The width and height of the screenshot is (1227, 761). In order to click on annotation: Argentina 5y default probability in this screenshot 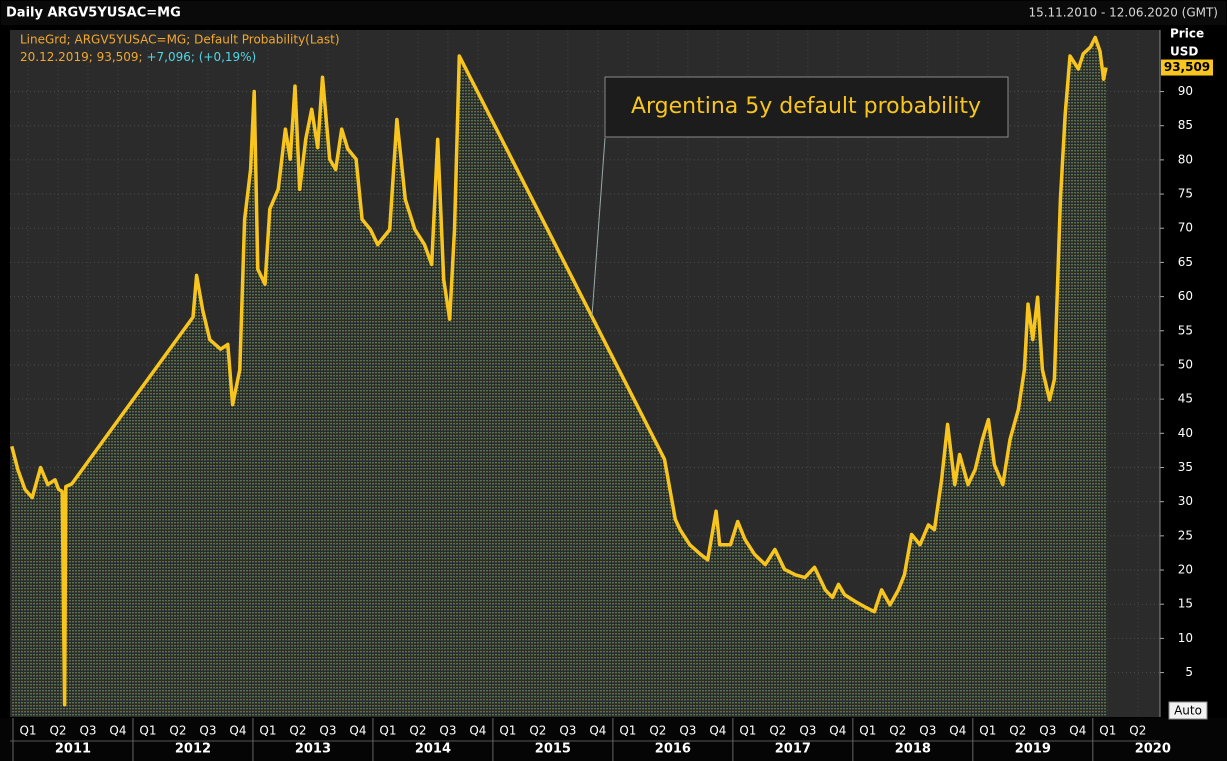, I will do `click(806, 106)`.